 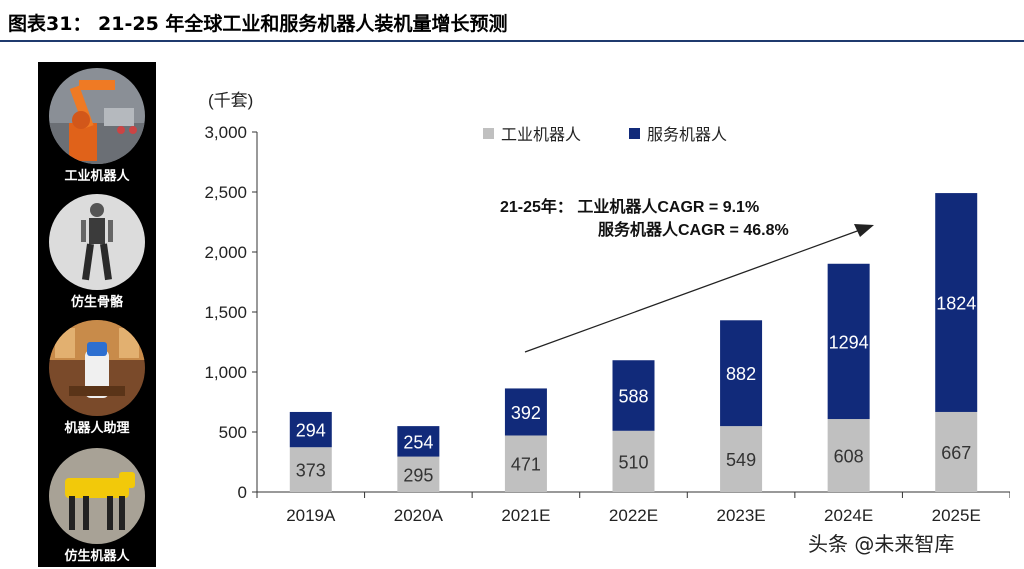 I want to click on data-label-industrial: 608, so click(x=849, y=457).